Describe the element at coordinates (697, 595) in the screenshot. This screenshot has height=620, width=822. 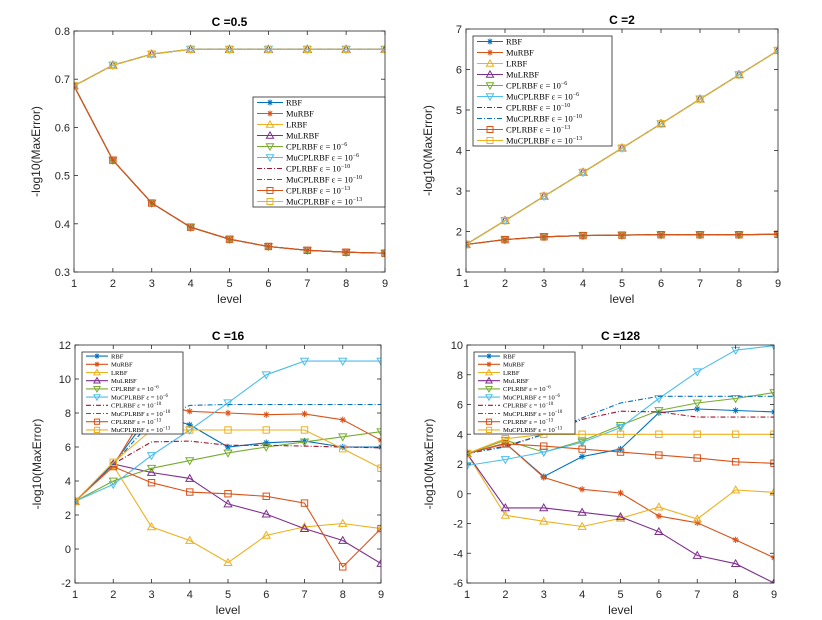
I see `x-tick-label: 7` at that location.